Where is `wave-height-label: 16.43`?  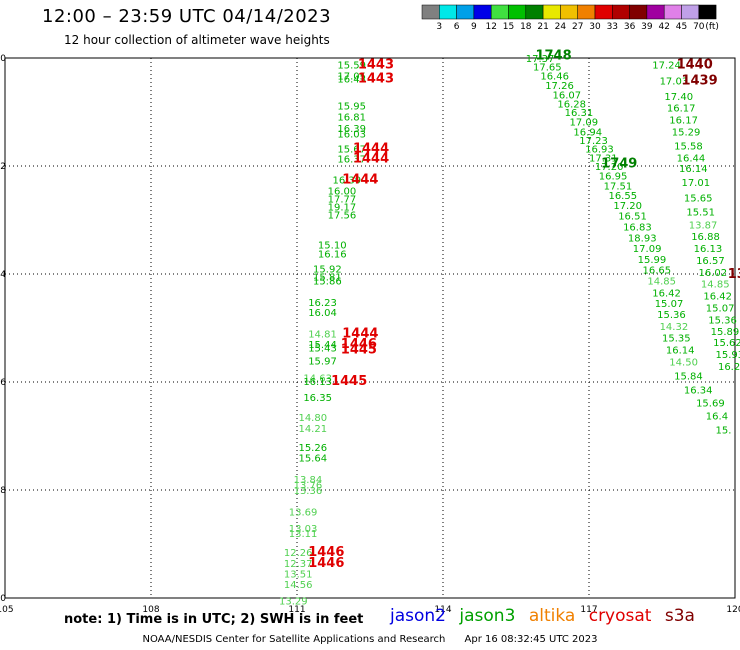 wave-height-label: 16.43 is located at coordinates (351, 80).